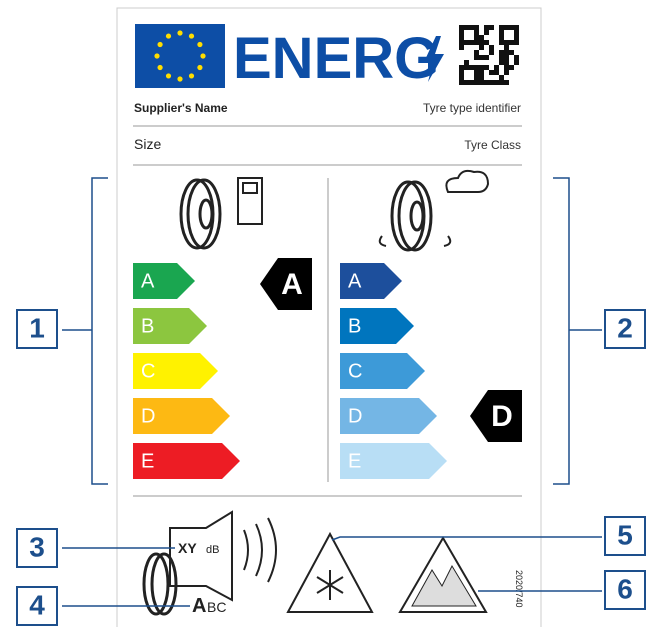 This screenshot has height=627, width=654. Describe the element at coordinates (472, 108) in the screenshot. I see `tyre-identifier: Tyre type identifier` at that location.